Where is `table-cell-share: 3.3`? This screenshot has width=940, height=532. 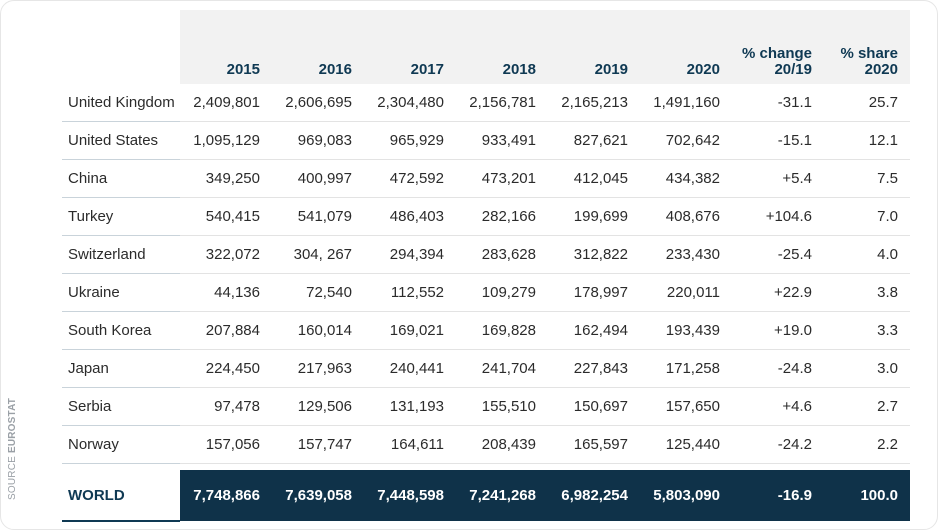 table-cell-share: 3.3 is located at coordinates (867, 330).